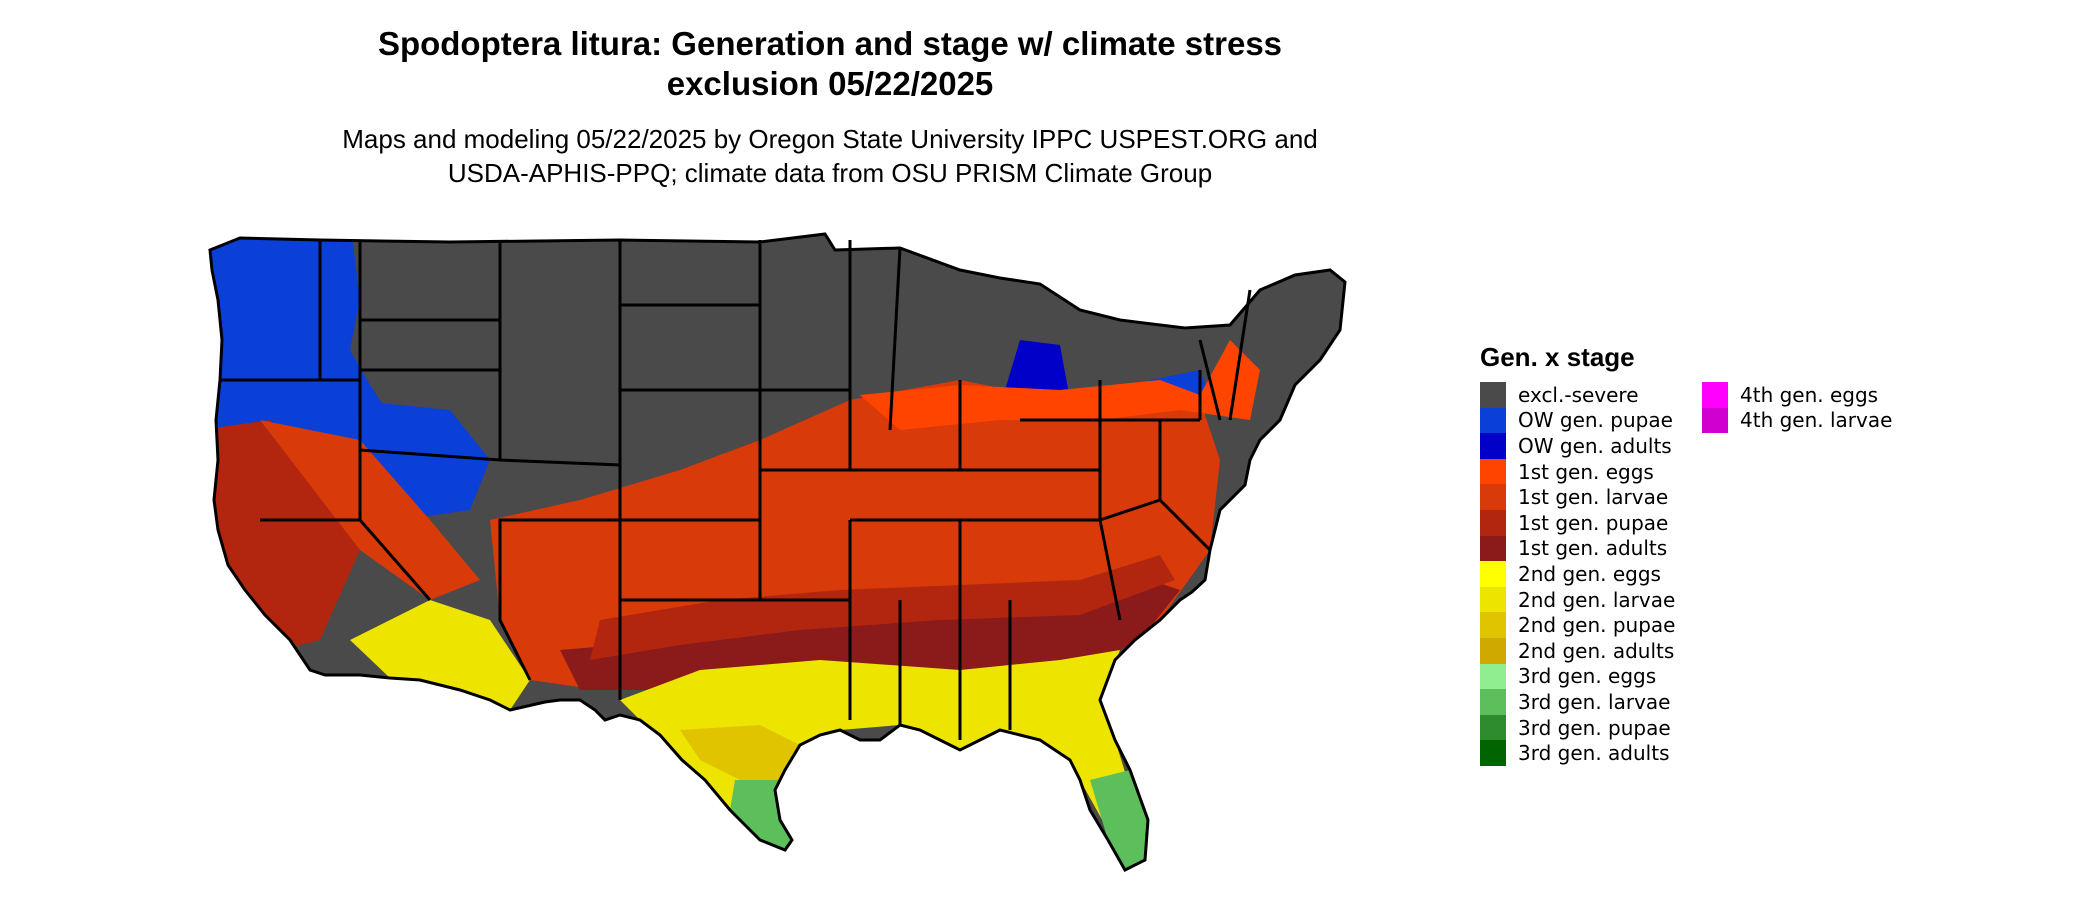 This screenshot has width=2100, height=900. I want to click on region-gen2-larvae-gulf, so click(880, 760).